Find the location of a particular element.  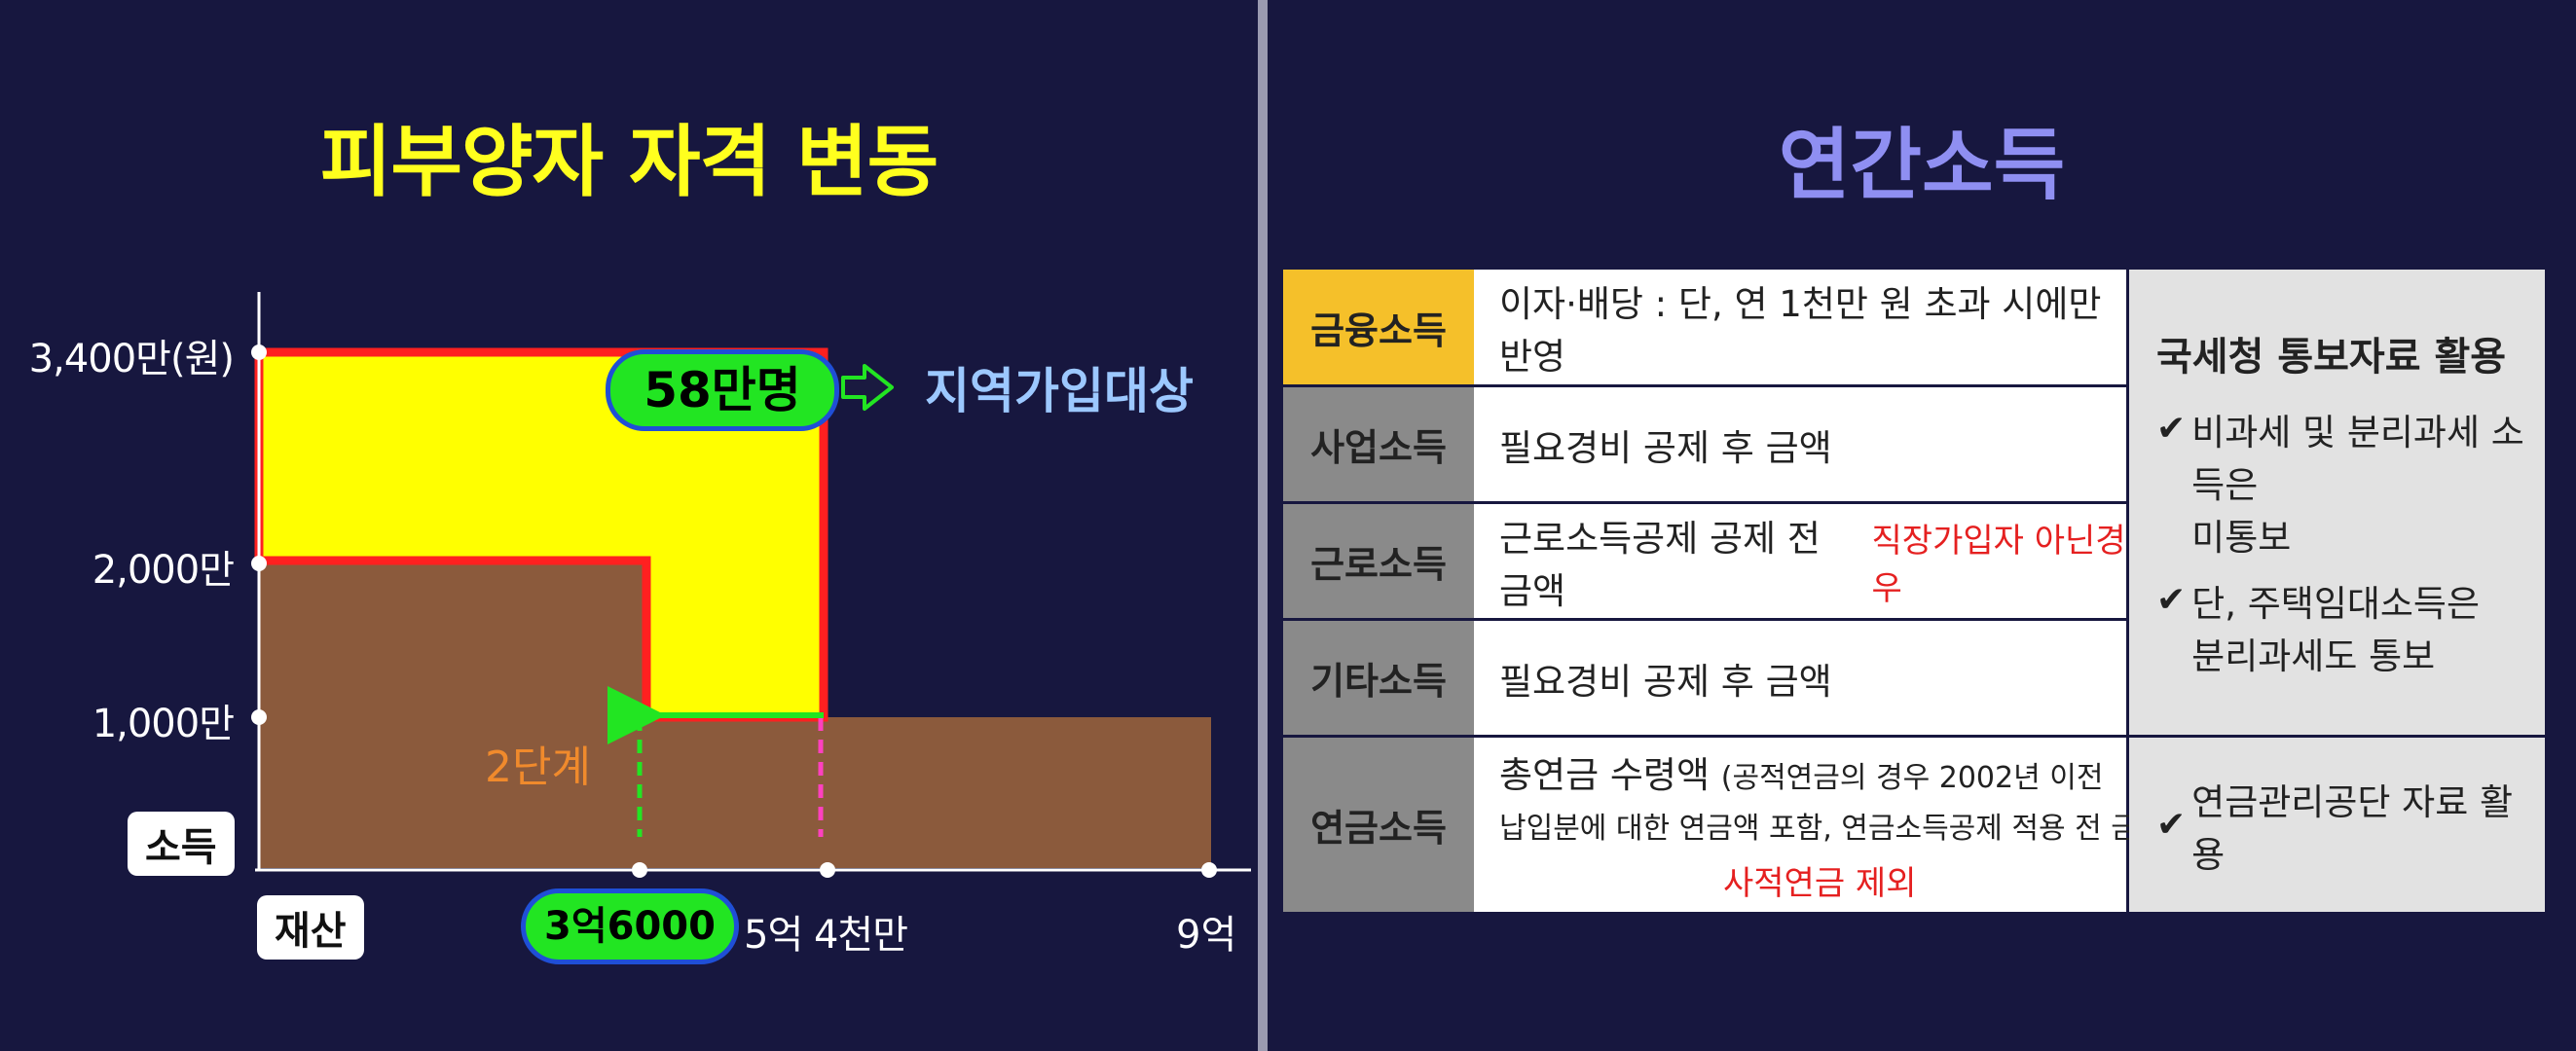

pension-agency-text: 연금관리공단 자료 활용 is located at coordinates (2352, 828).